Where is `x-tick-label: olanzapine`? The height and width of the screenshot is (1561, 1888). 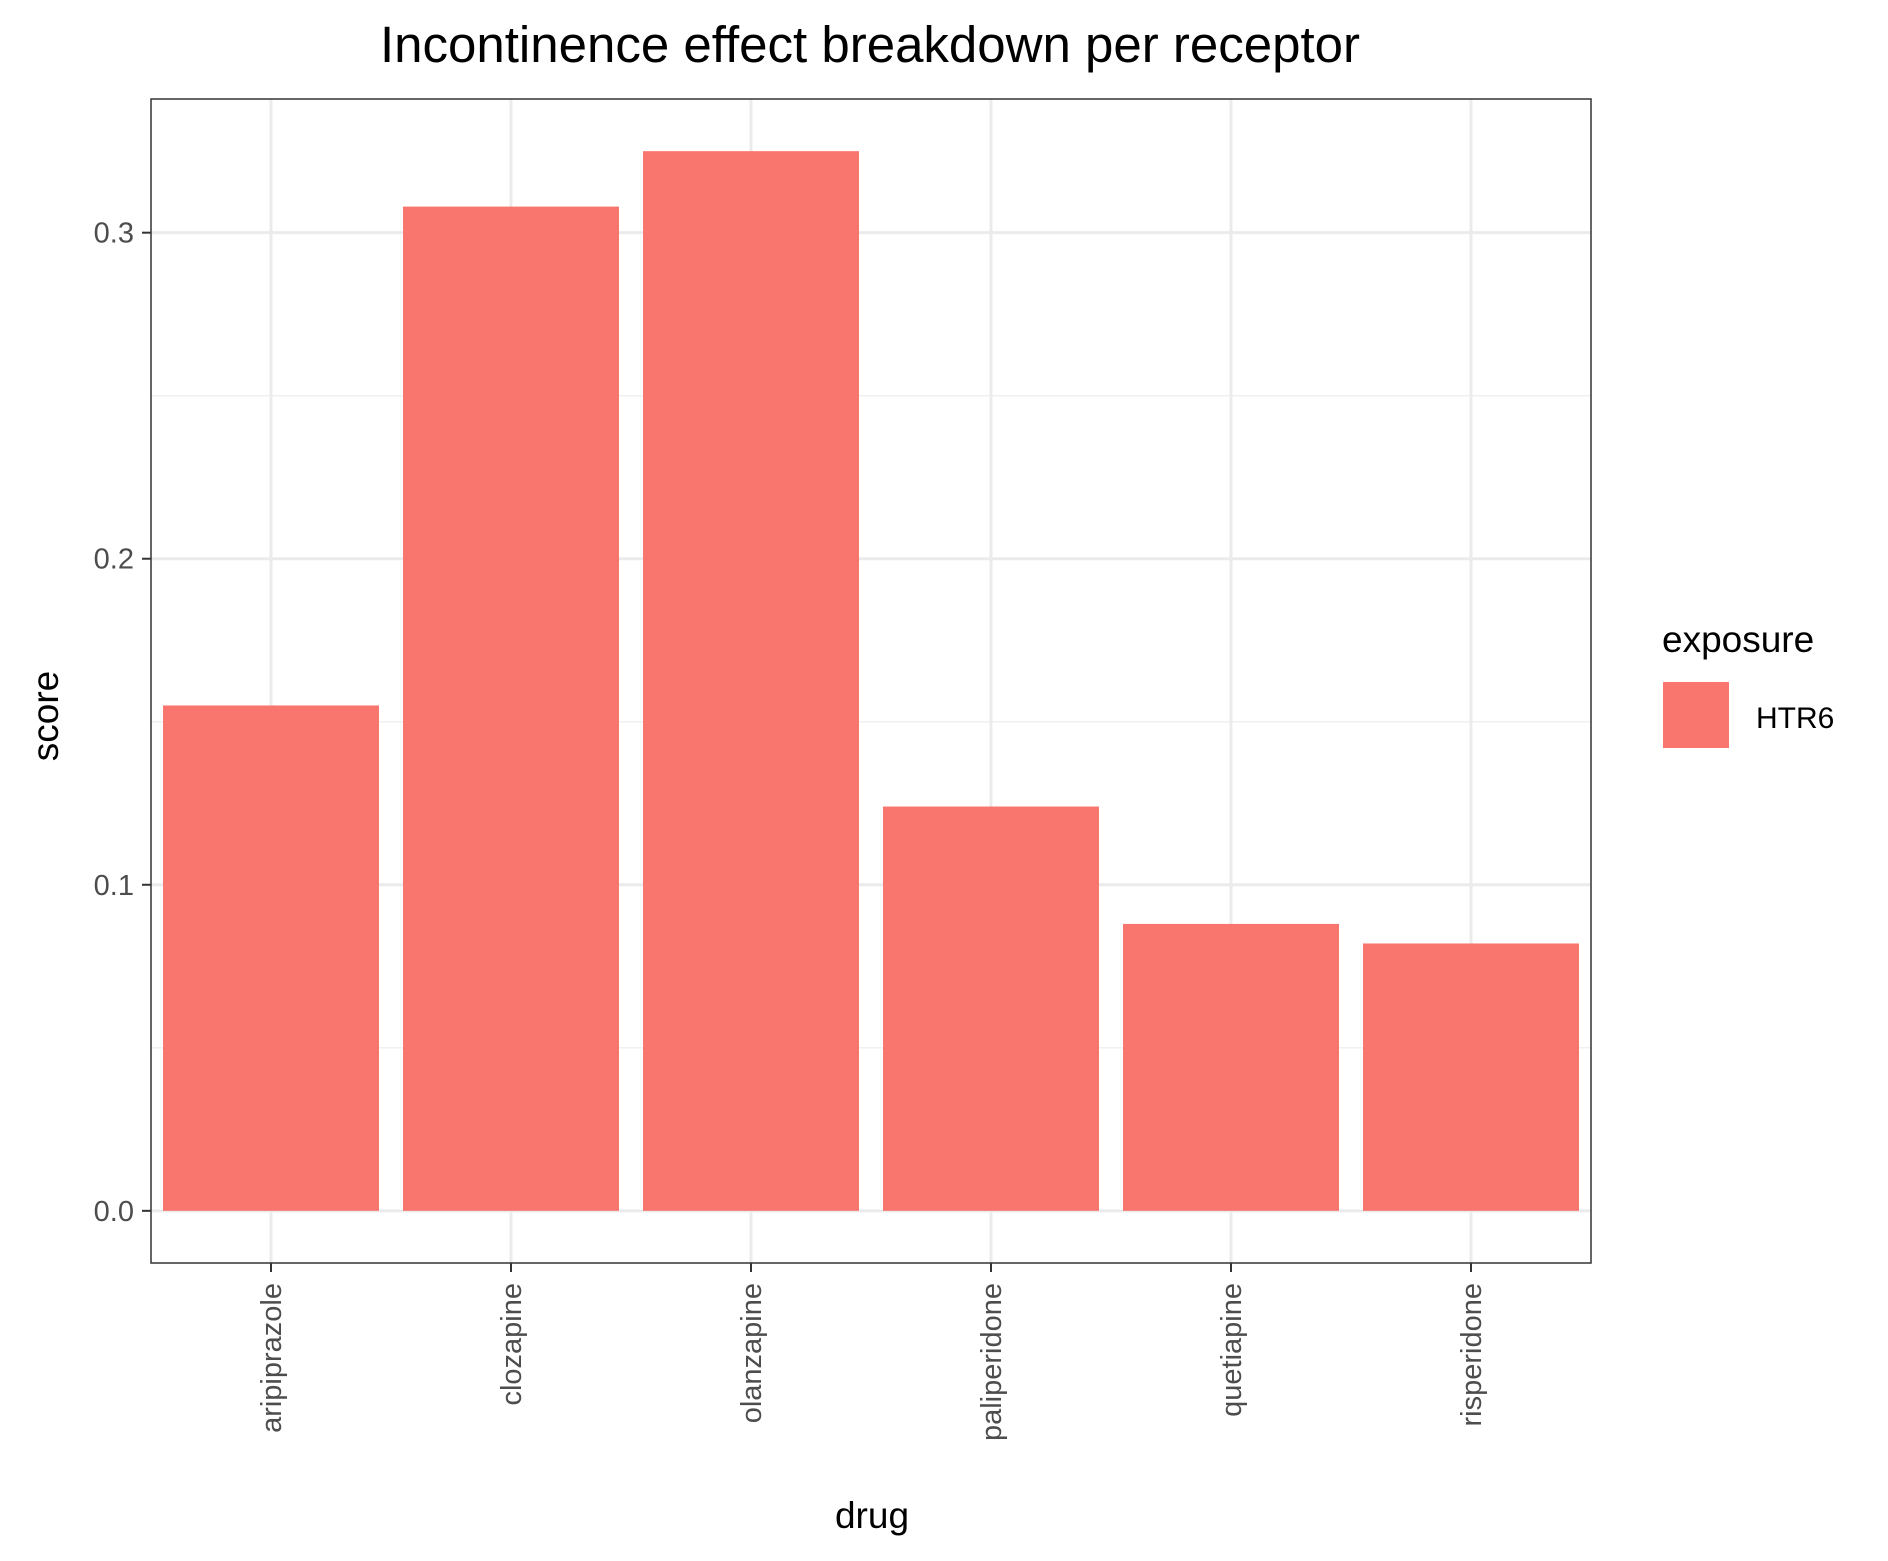 x-tick-label: olanzapine is located at coordinates (752, 1353).